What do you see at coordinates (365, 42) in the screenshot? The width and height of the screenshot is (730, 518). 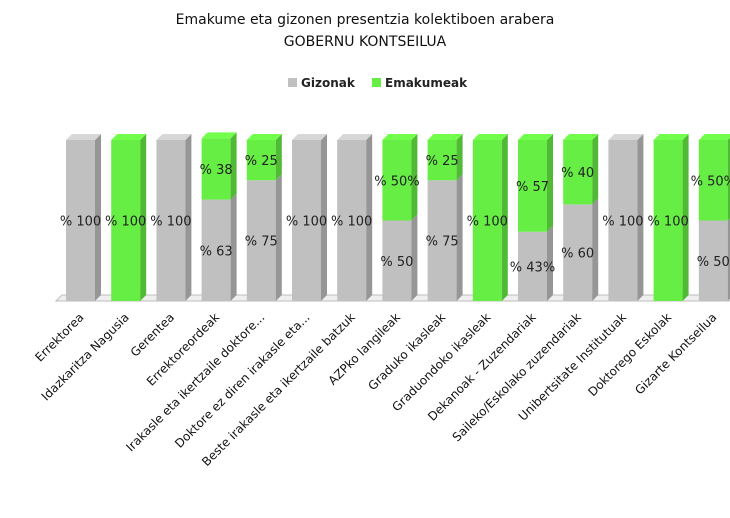 I see `chart-subtitle: GOBERNU KONTSEILUA` at bounding box center [365, 42].